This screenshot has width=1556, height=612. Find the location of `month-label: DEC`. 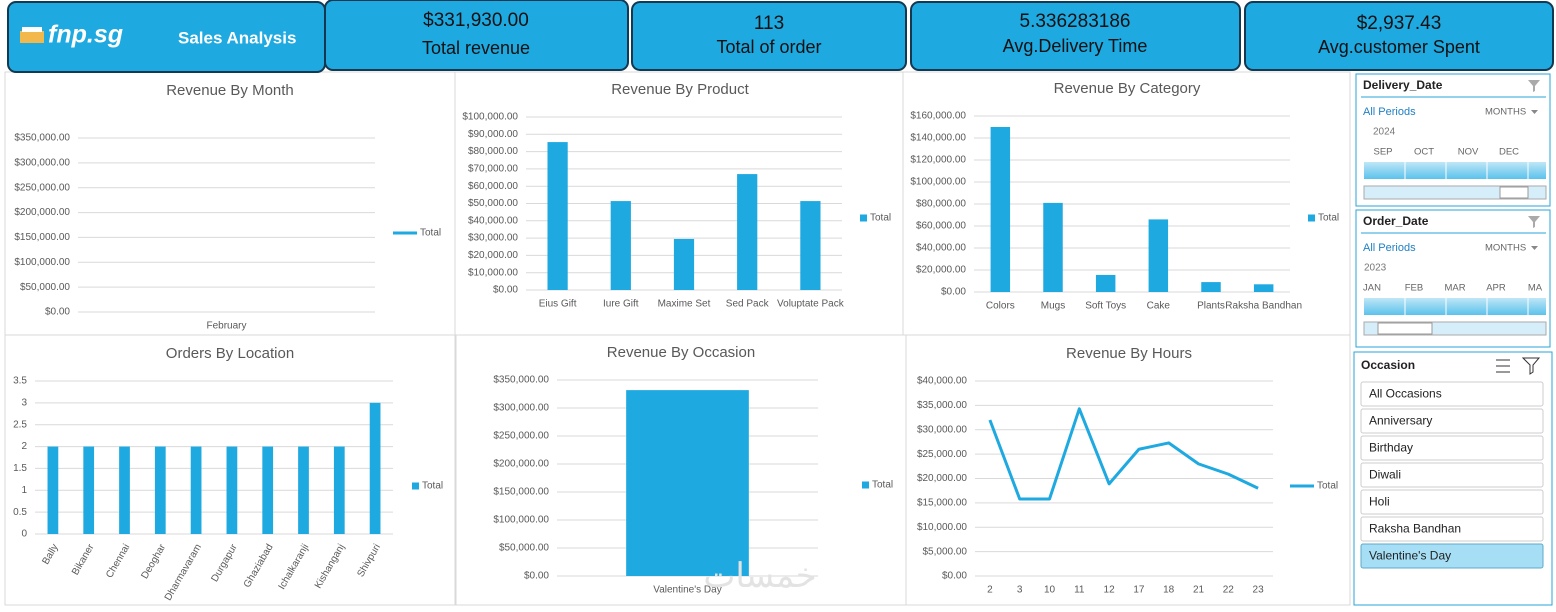

month-label: DEC is located at coordinates (1509, 152).